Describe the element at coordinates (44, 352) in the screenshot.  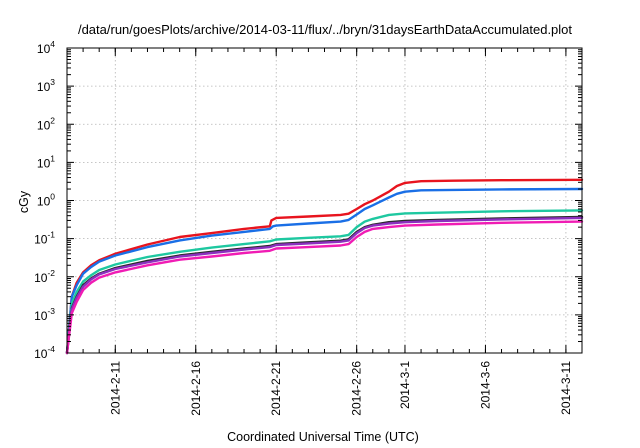
I see `y-tick-label: 10⁻⁴` at that location.